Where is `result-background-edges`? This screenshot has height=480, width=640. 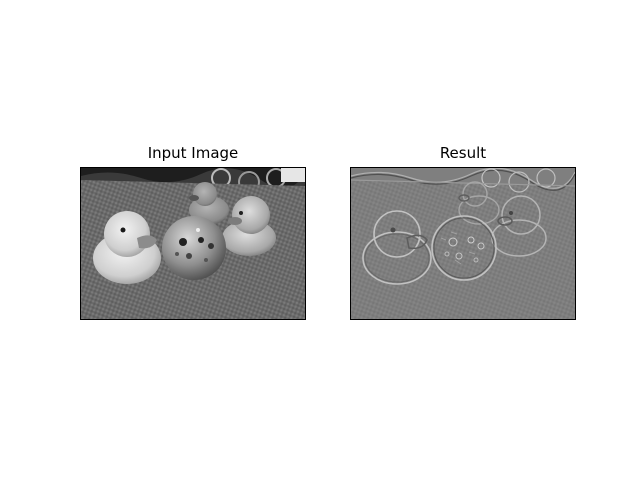
result-background-edges is located at coordinates (463, 180).